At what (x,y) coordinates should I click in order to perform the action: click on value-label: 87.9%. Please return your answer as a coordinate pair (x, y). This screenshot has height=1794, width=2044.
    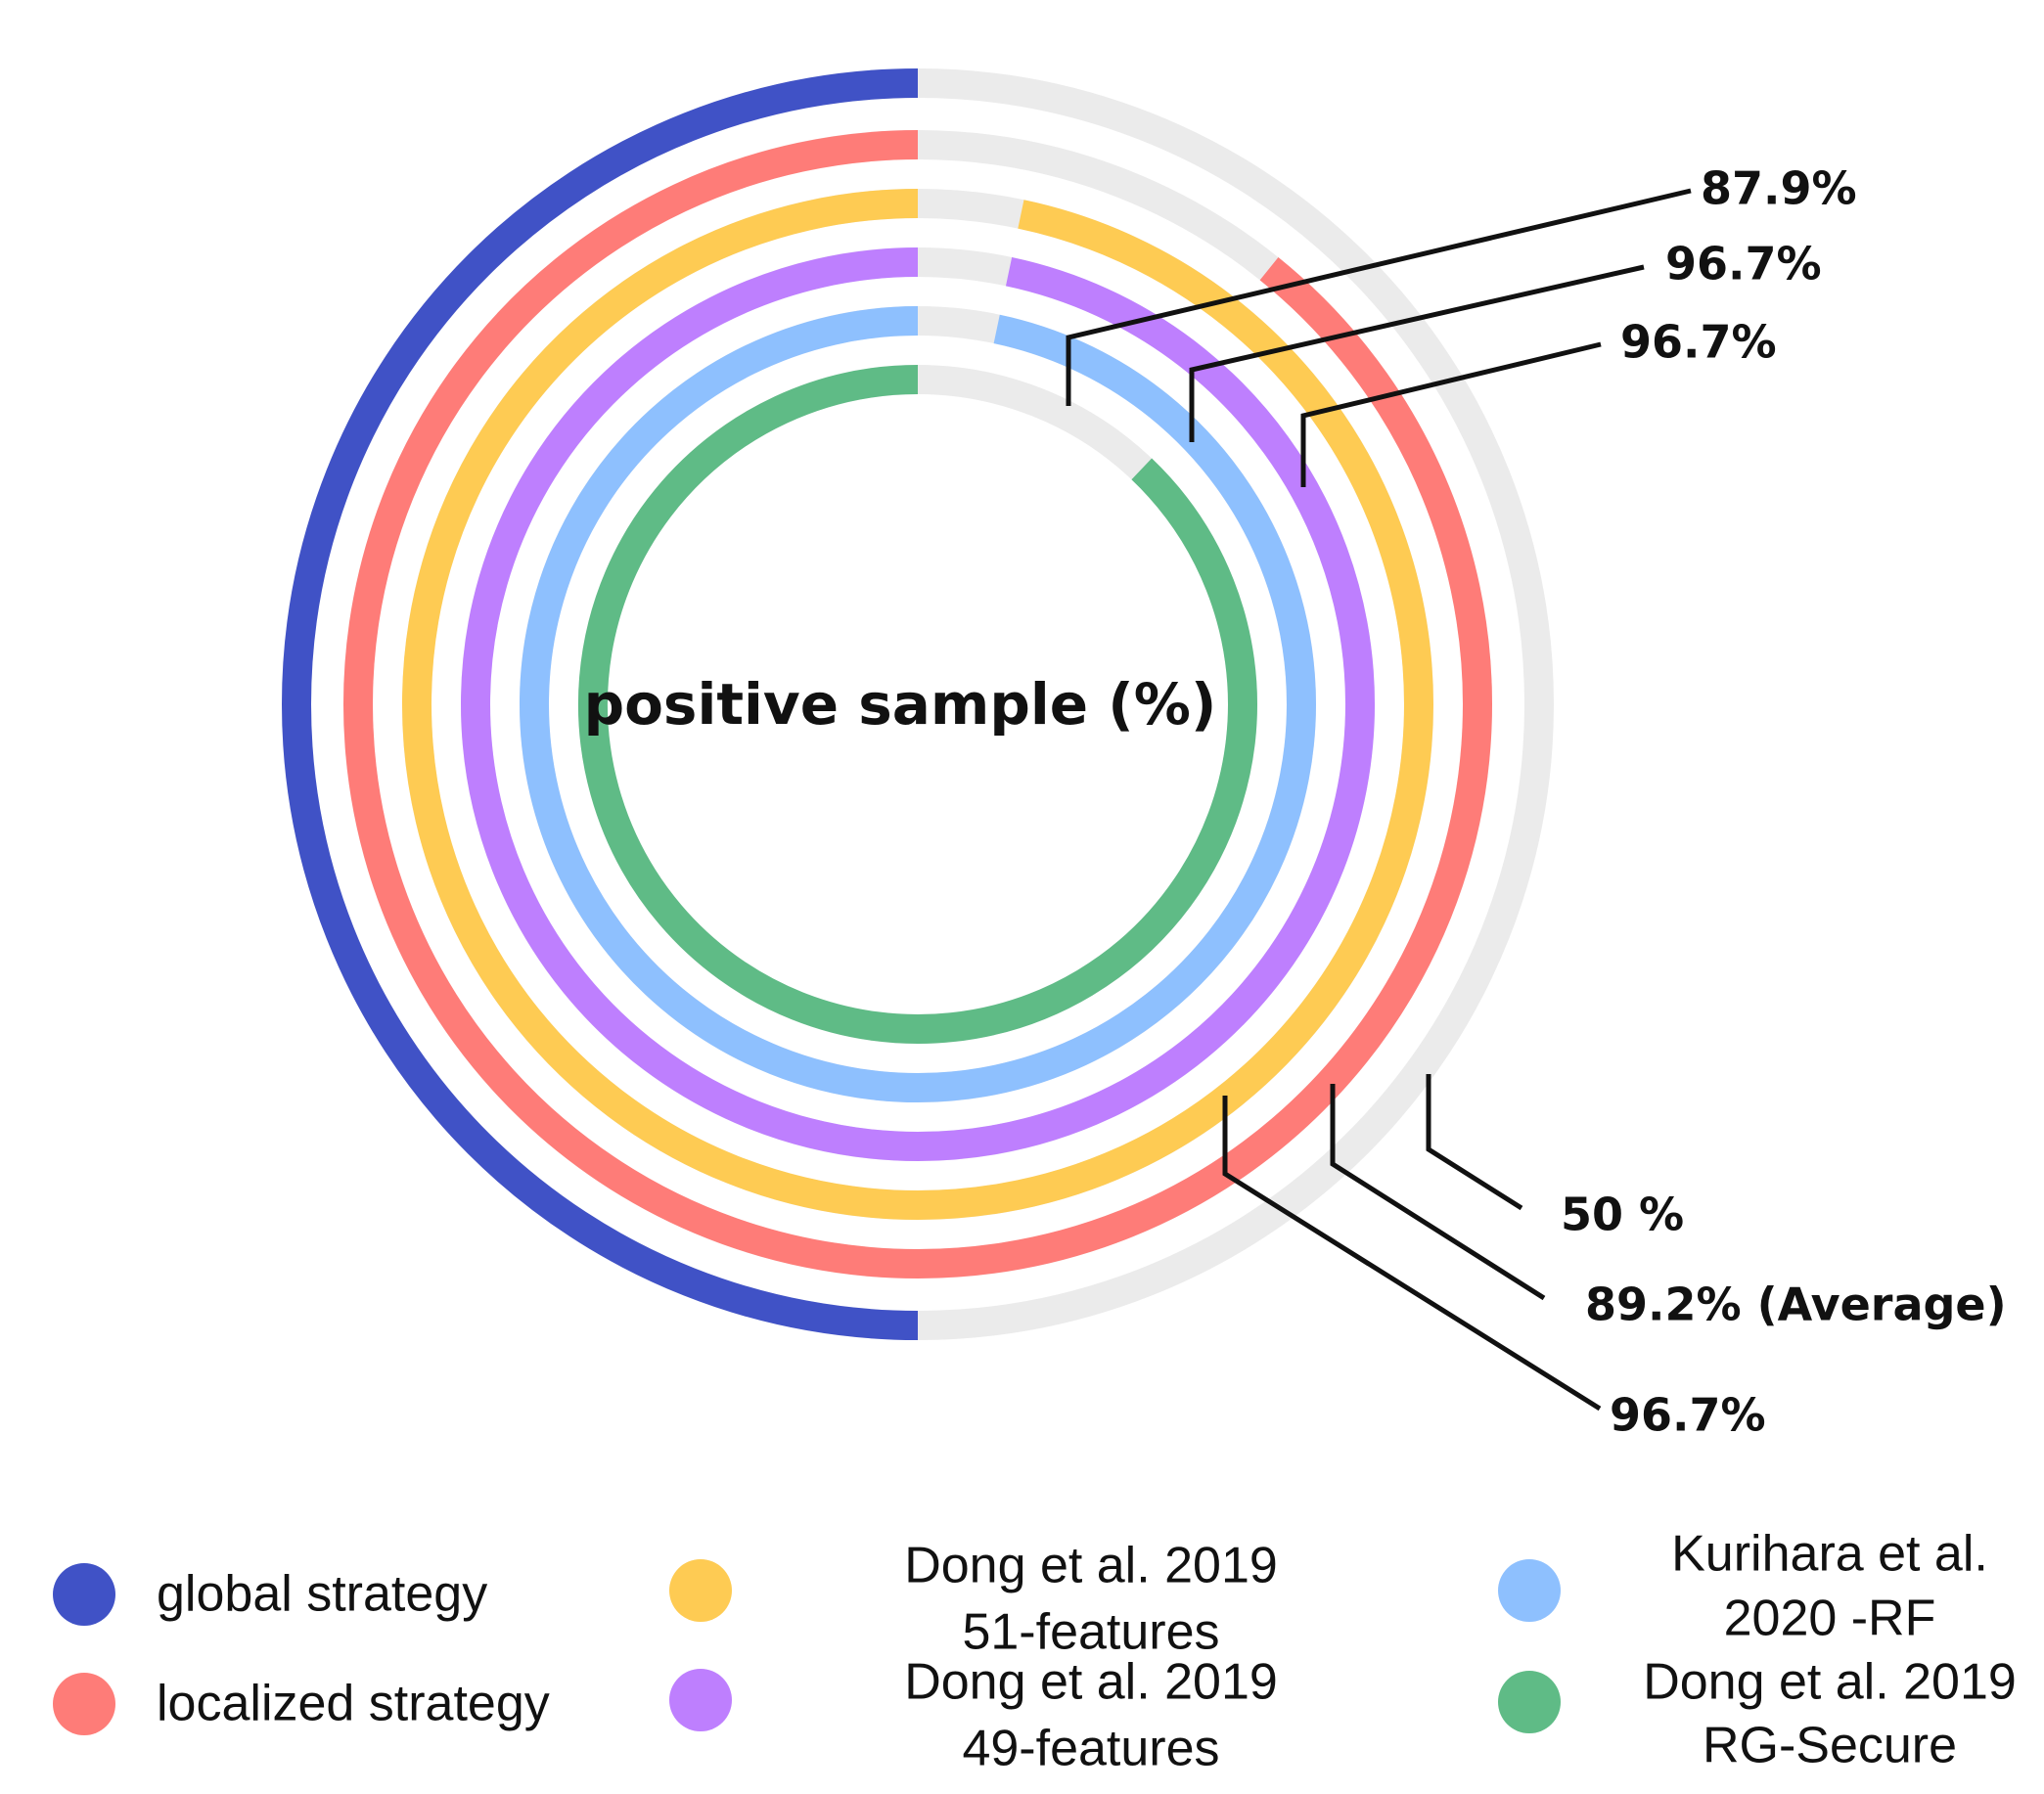
    Looking at the image, I should click on (1779, 188).